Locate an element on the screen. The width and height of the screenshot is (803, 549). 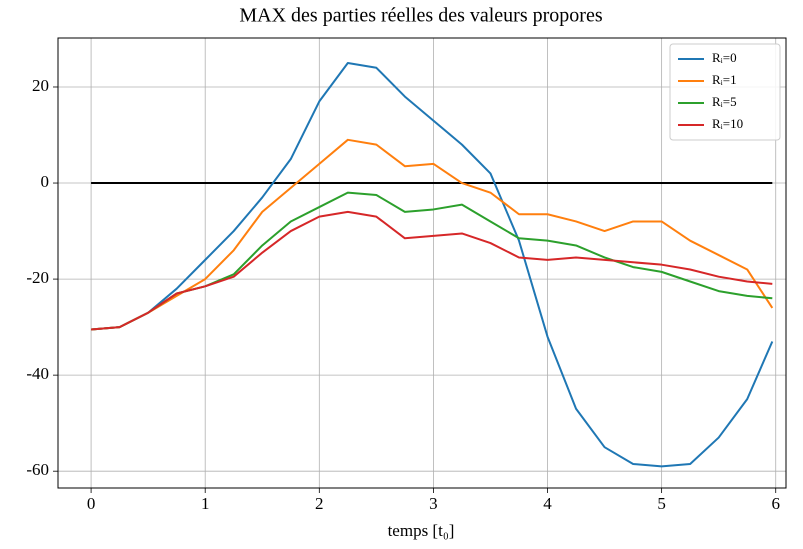
x-tick-label: 0 is located at coordinates (91, 503).